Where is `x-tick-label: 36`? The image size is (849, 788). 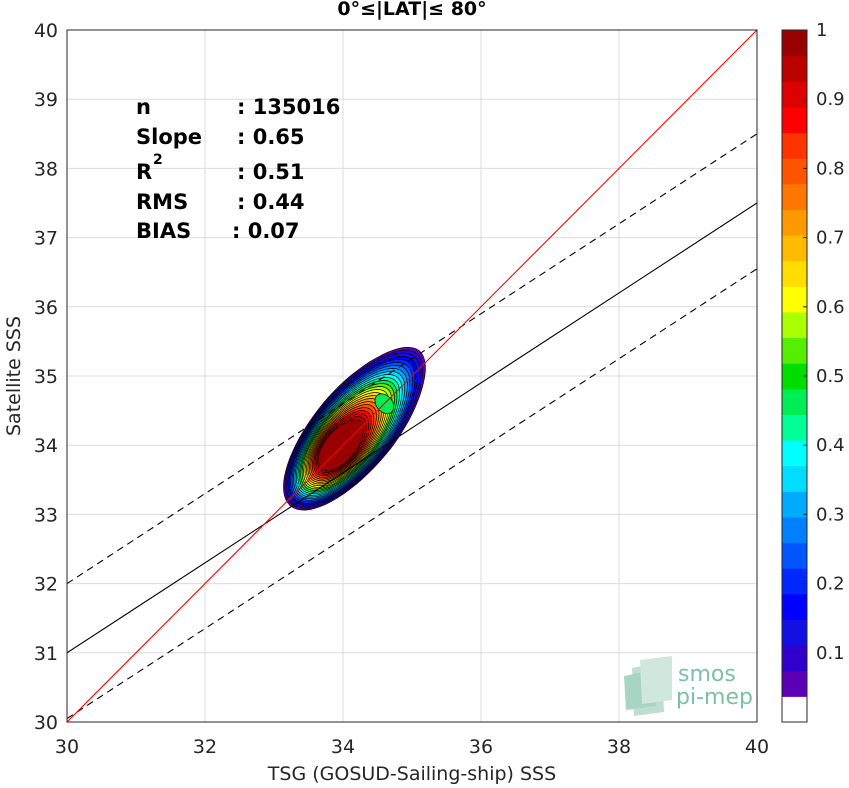
x-tick-label: 36 is located at coordinates (481, 747).